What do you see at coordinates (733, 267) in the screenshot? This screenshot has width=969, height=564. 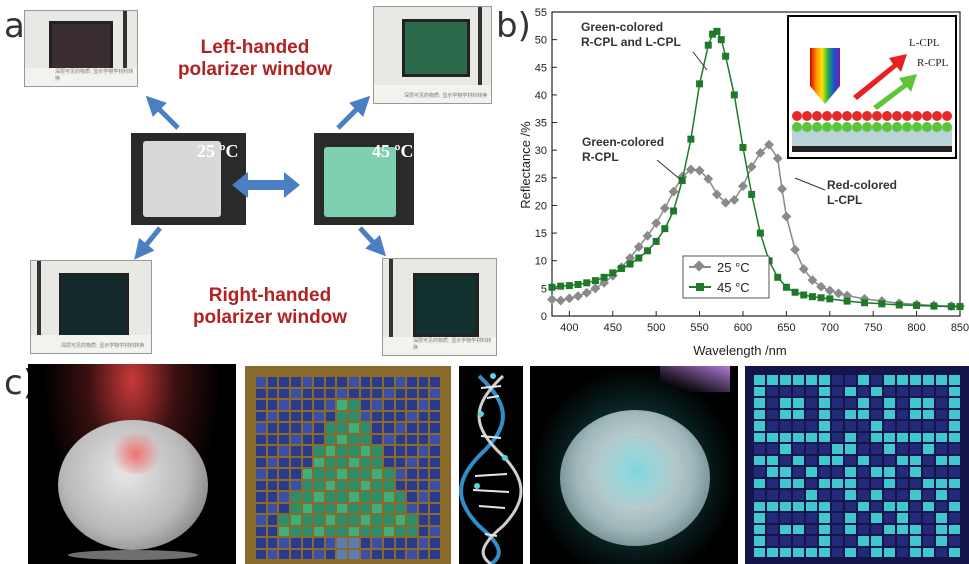 I see `legend-label-25c: 25 °C` at bounding box center [733, 267].